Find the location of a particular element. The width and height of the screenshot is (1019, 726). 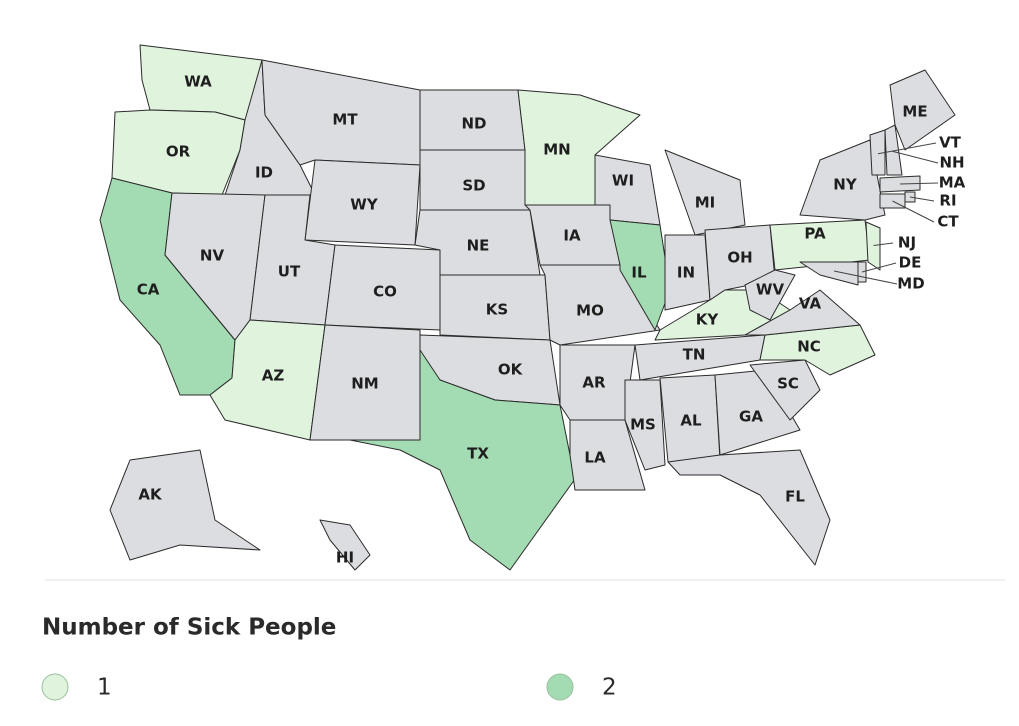

state-label: MT is located at coordinates (345, 120).